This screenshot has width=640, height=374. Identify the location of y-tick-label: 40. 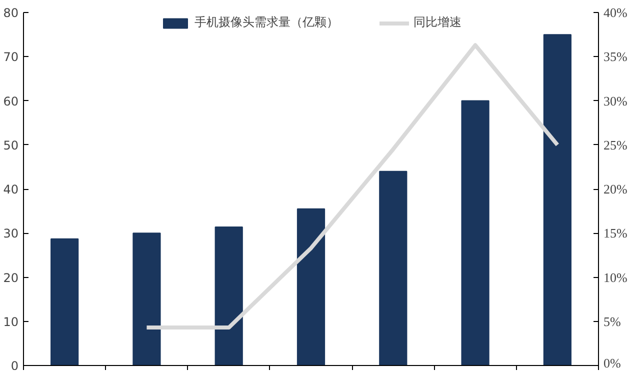
(11, 189).